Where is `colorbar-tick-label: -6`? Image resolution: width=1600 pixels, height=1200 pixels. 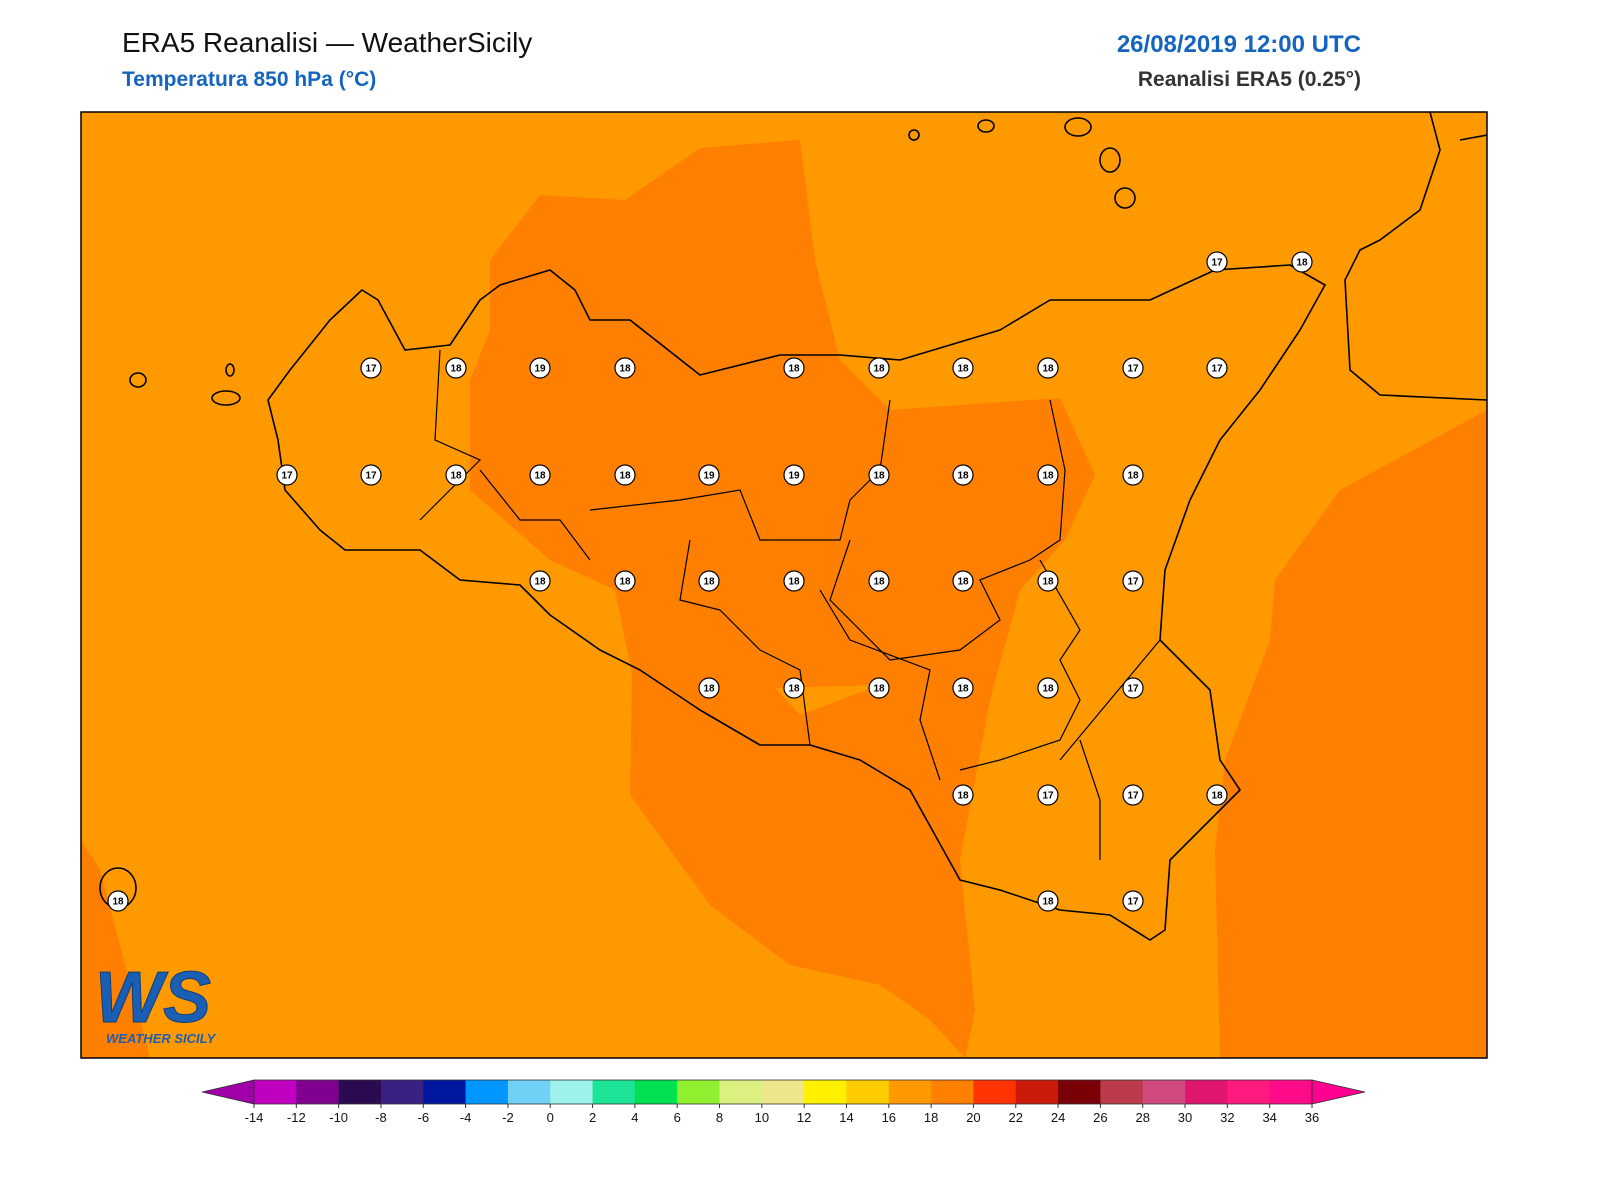 colorbar-tick-label: -6 is located at coordinates (423, 1117).